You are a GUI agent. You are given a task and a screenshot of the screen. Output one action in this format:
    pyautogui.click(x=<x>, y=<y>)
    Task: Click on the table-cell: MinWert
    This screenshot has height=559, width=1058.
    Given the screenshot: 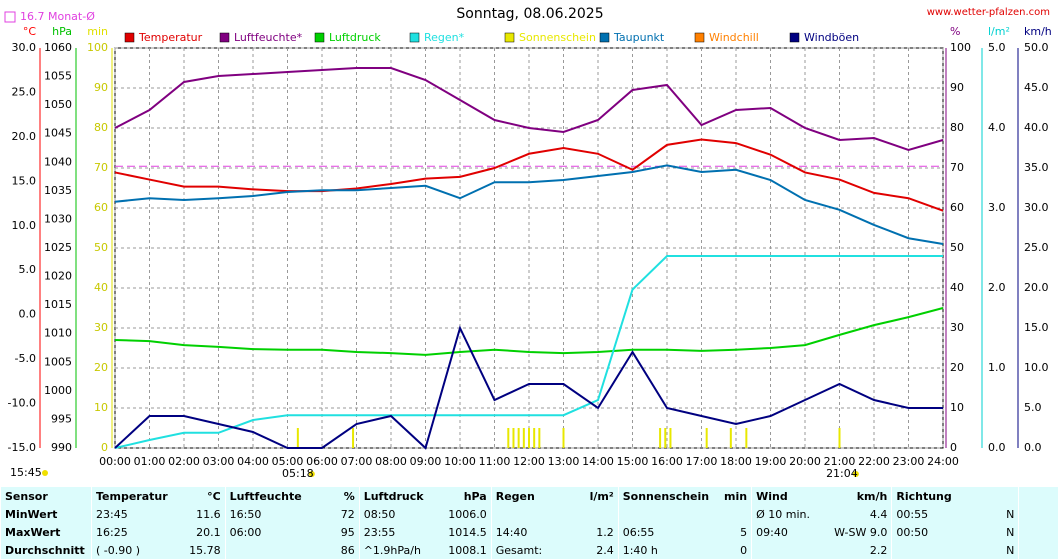 What is the action you would take?
    pyautogui.click(x=46, y=514)
    